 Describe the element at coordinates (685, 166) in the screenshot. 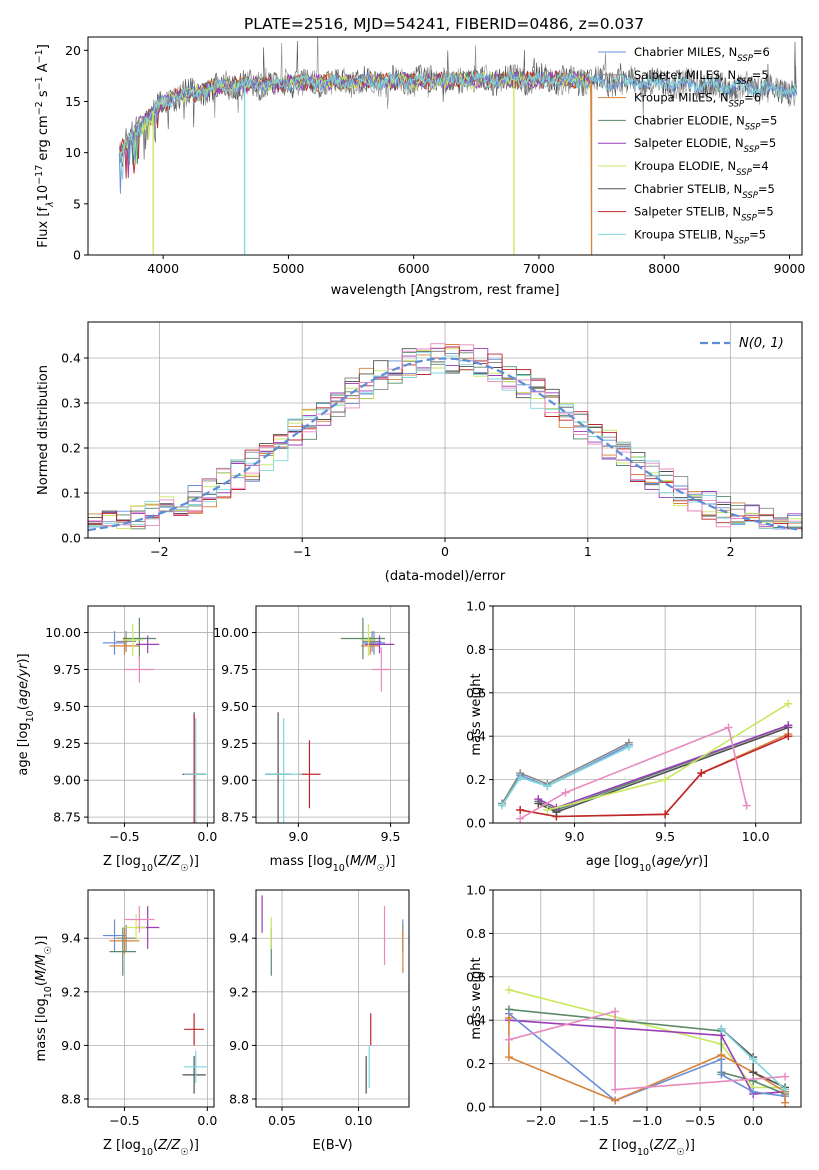

I see `legend-label: Kroupa ELODIE, N` at that location.